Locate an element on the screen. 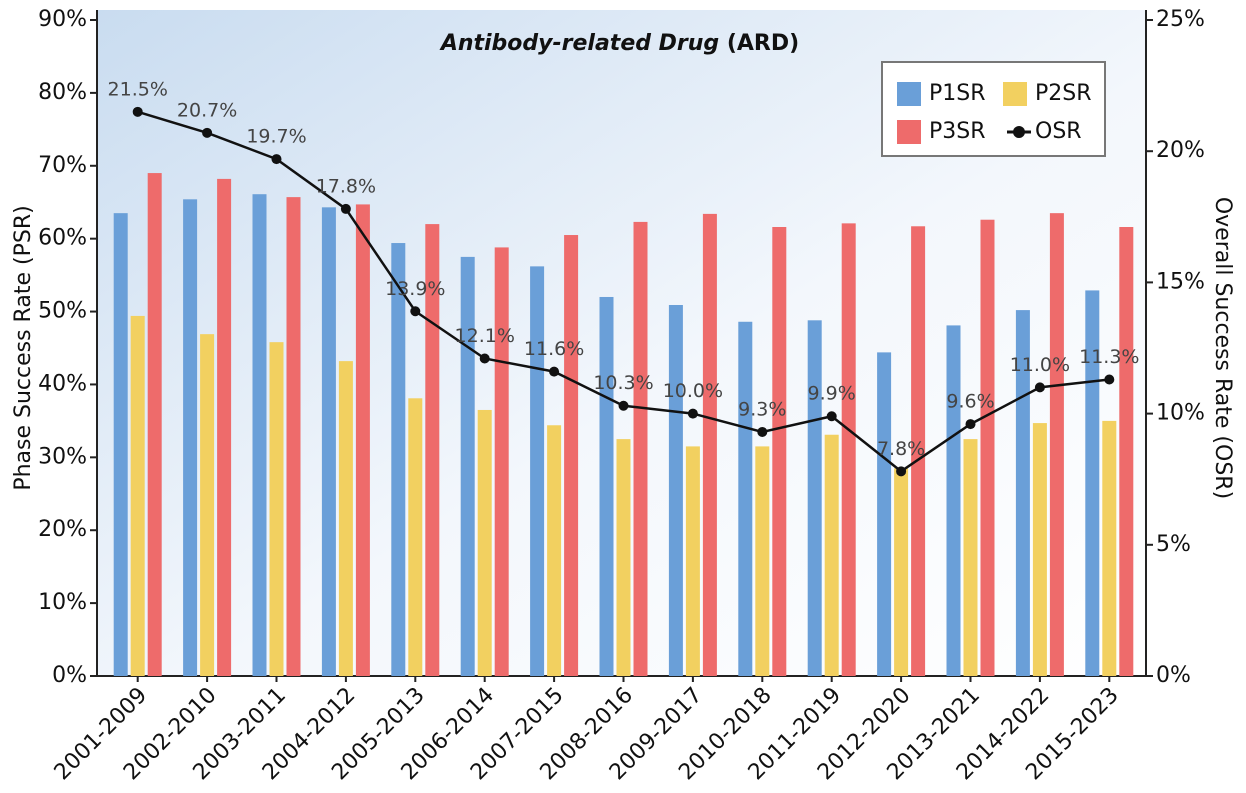 This screenshot has width=1246, height=793. y-tick-label: 20% is located at coordinates (62, 529).